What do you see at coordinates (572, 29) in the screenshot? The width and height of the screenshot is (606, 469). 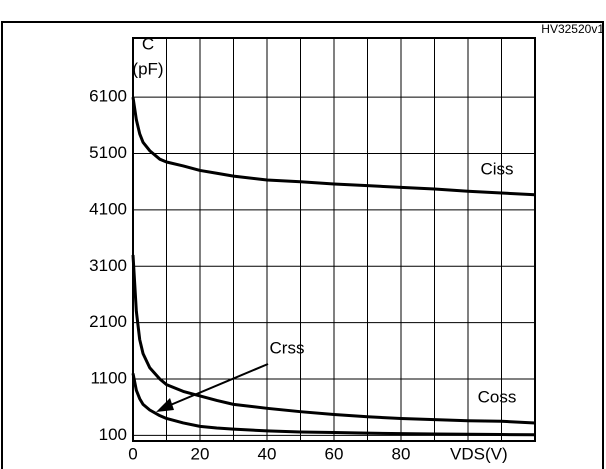 I see `figure-code: HV32520v1` at bounding box center [572, 29].